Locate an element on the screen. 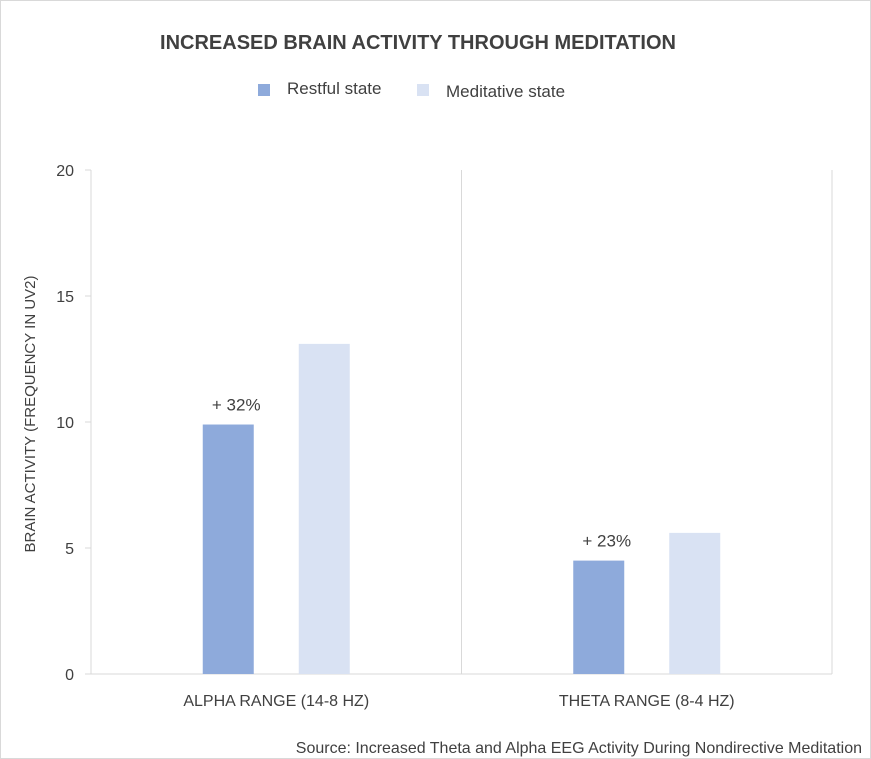  percent-increase-label: + 23% is located at coordinates (606, 541).